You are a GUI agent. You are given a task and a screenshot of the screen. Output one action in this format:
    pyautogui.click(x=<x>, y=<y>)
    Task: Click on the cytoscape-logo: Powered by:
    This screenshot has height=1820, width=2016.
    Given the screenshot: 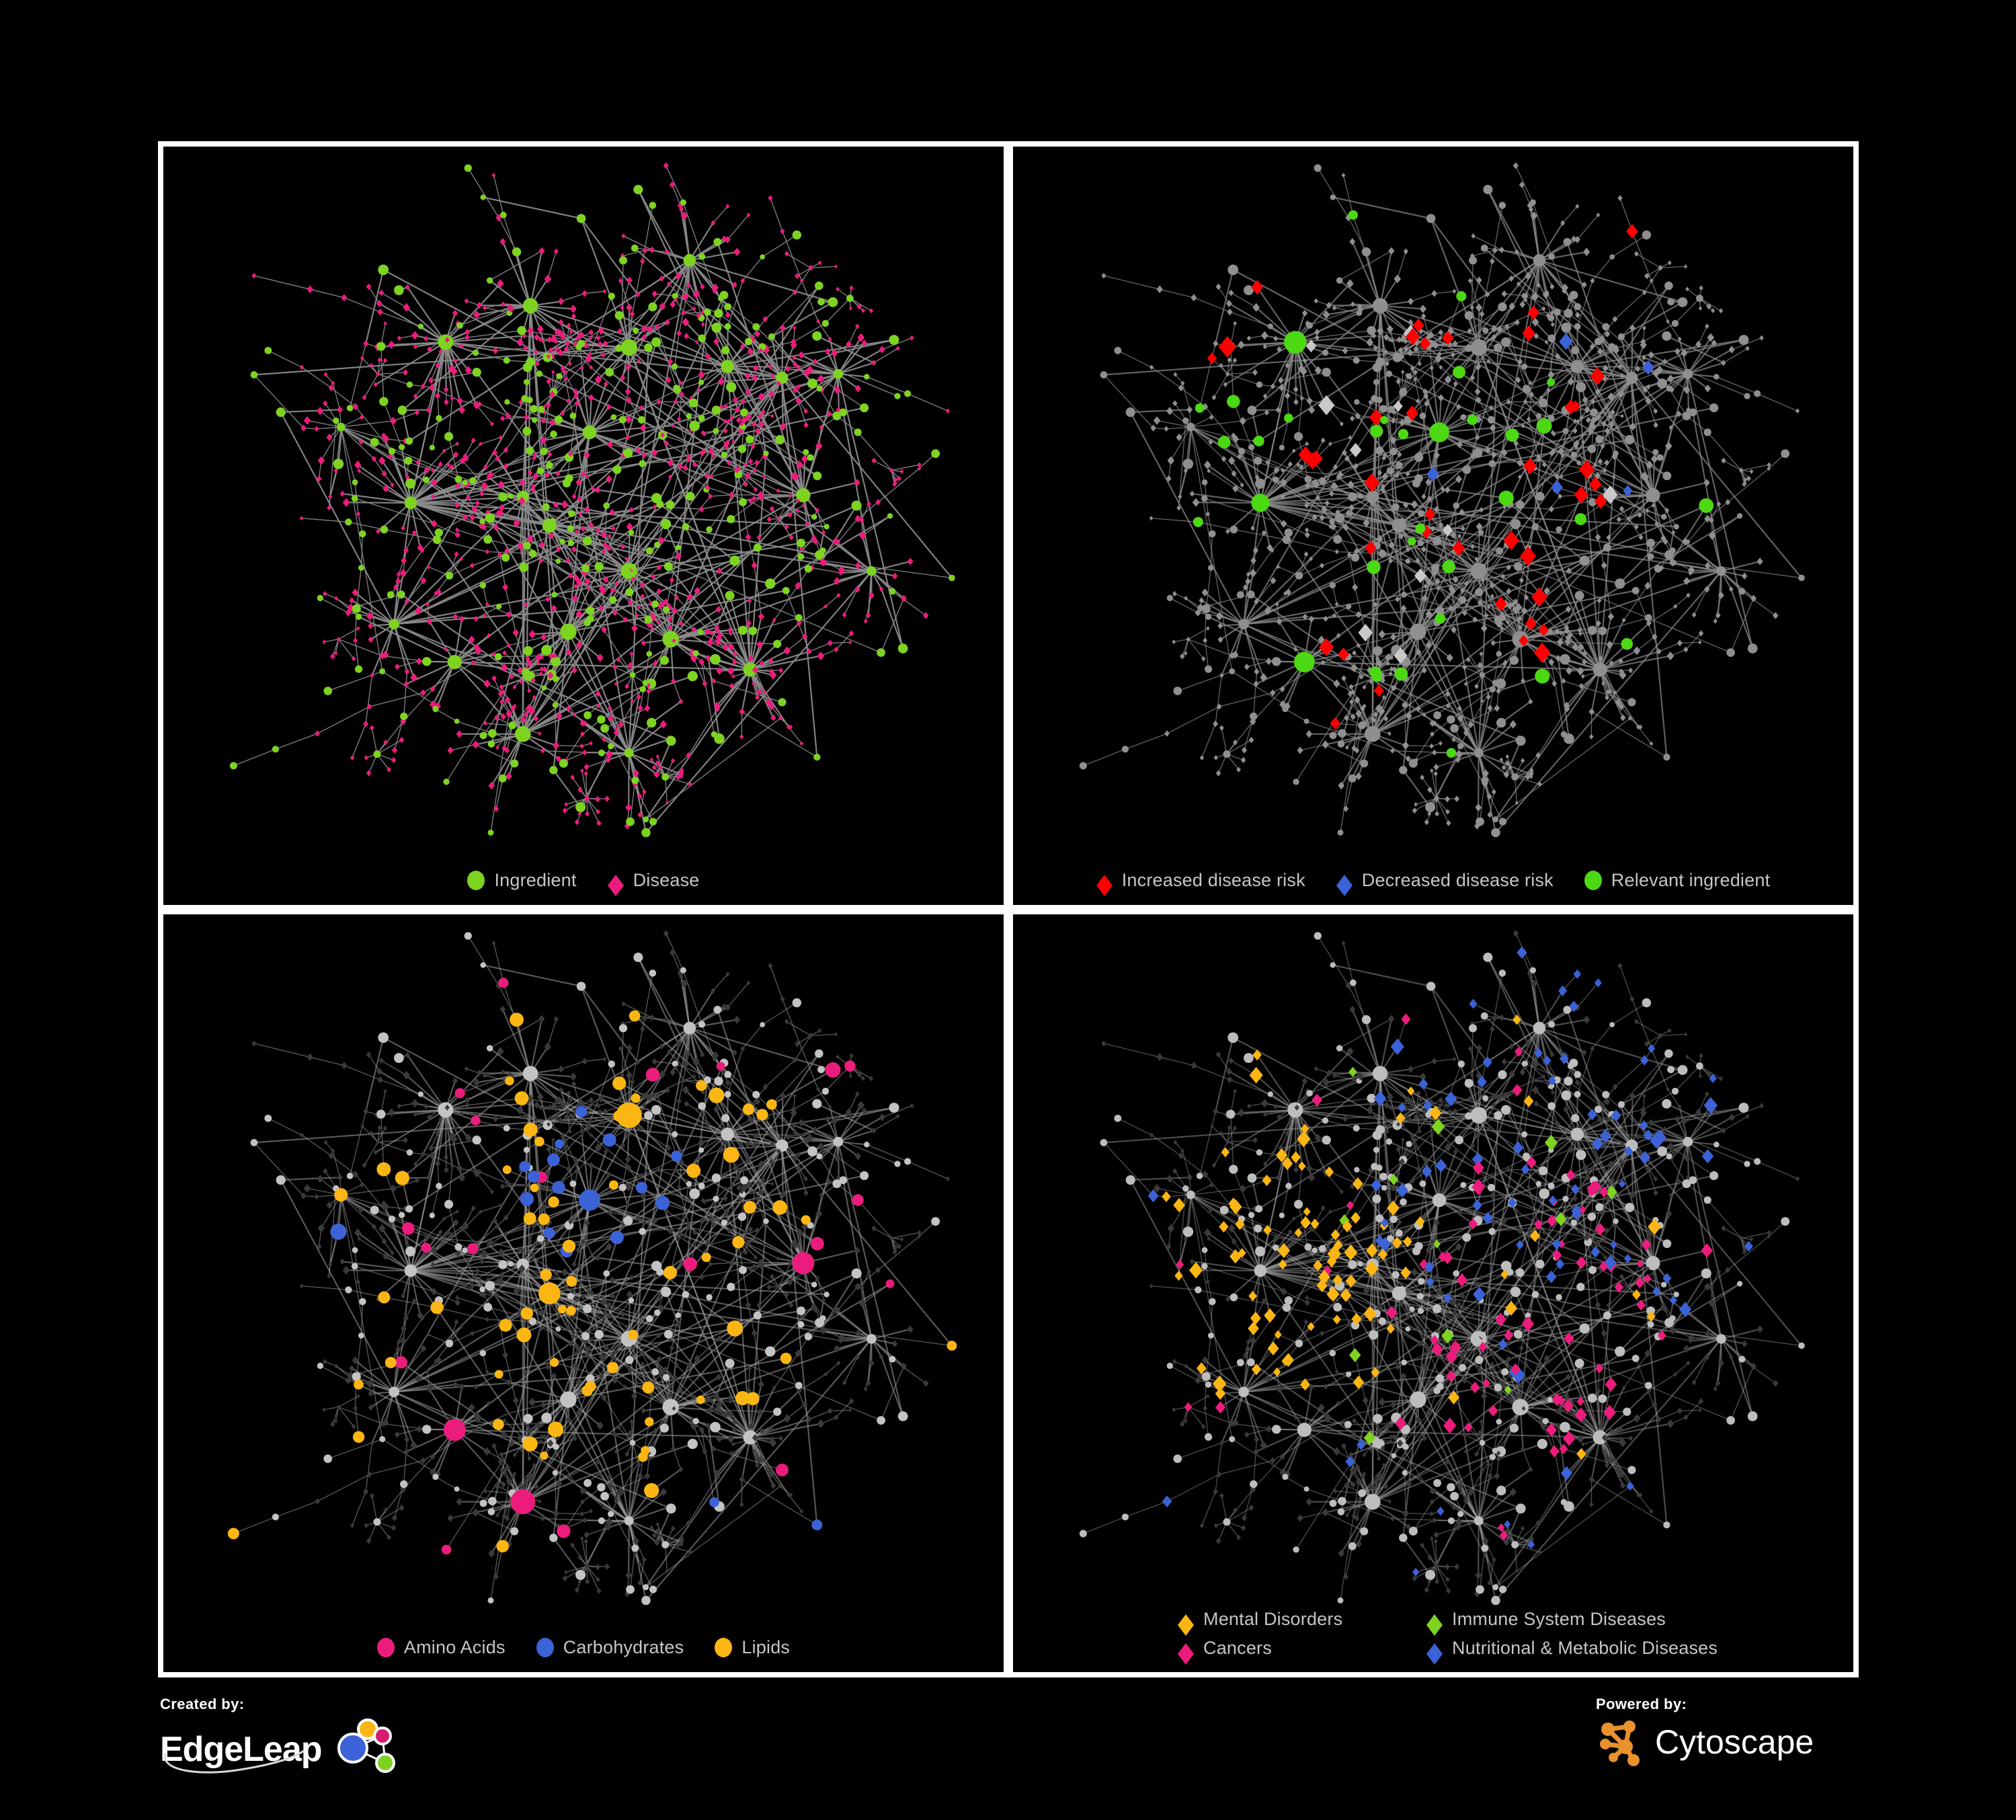 What is the action you would take?
    pyautogui.click(x=1730, y=1746)
    